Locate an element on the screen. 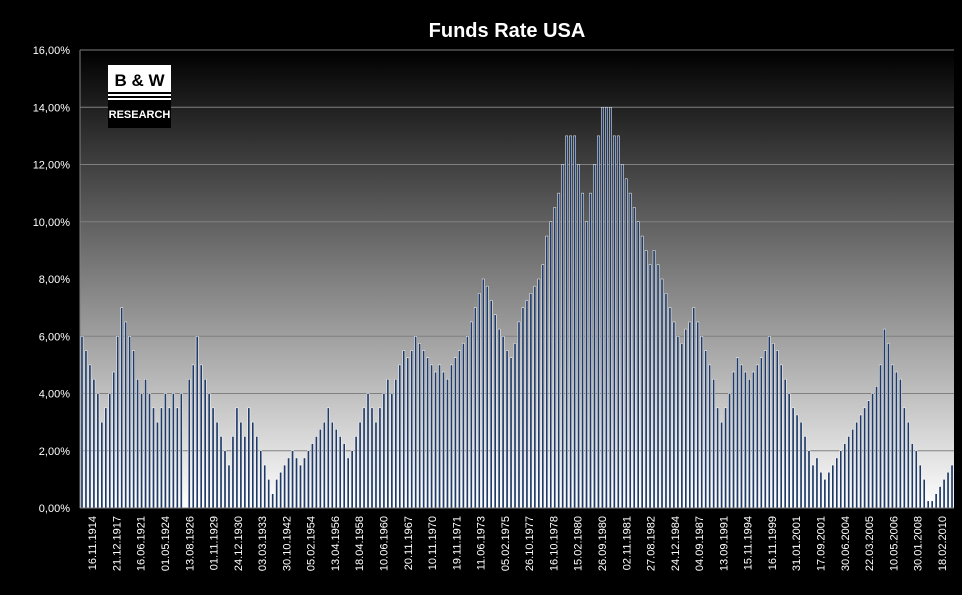  x-tick-label: 05.02.1975 is located at coordinates (506, 543).